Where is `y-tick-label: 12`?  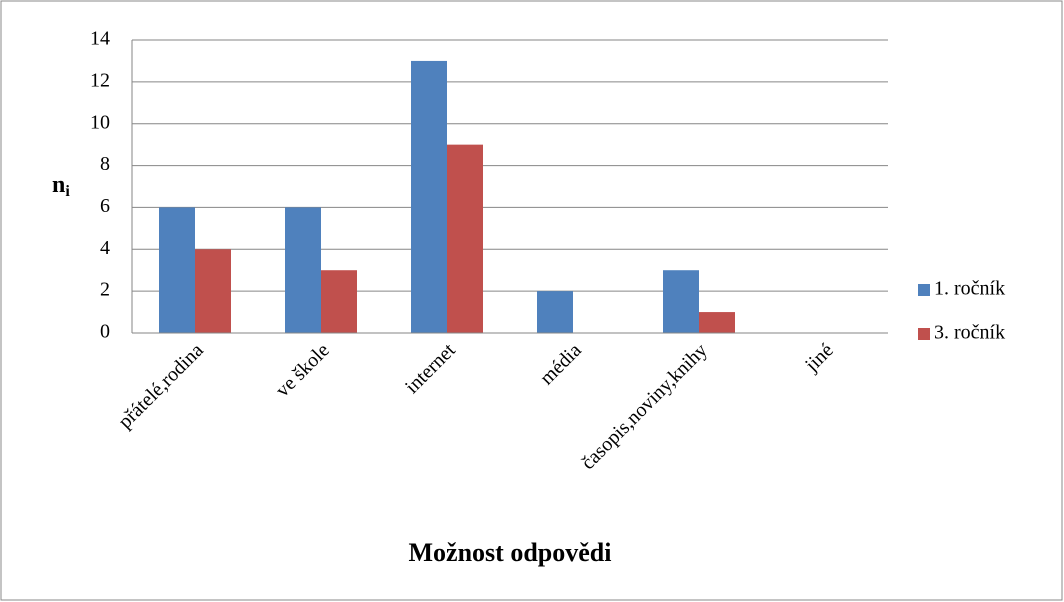 y-tick-label: 12 is located at coordinates (100, 80).